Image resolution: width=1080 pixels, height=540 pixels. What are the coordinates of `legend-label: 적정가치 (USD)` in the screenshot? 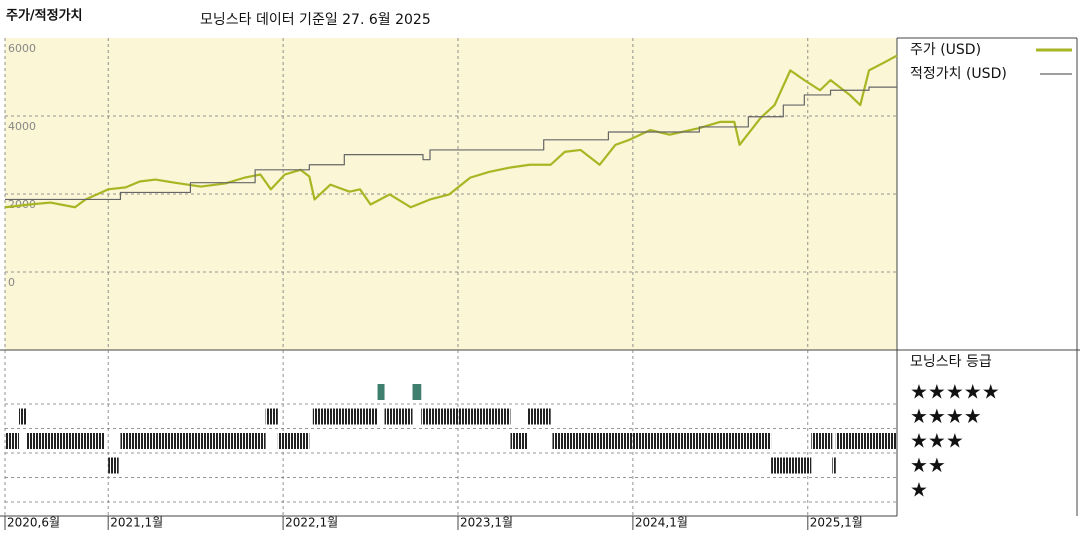 It's located at (958, 74).